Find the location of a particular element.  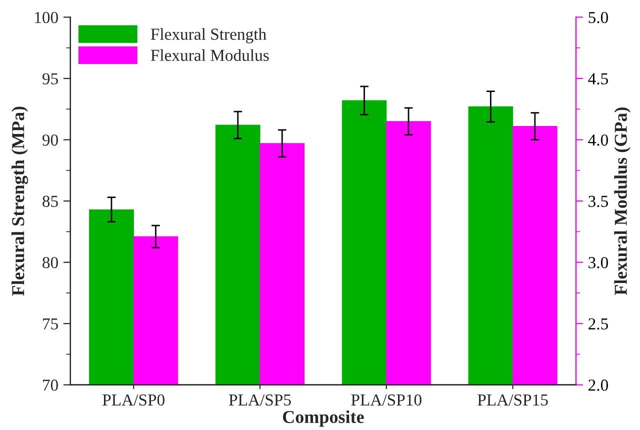

x-tick-label: PLA/SP10 is located at coordinates (386, 400).